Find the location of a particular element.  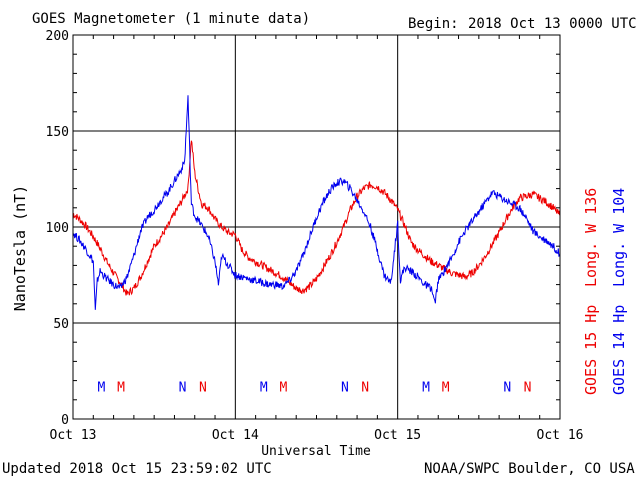

y-tick-label: 200 is located at coordinates (57, 36).